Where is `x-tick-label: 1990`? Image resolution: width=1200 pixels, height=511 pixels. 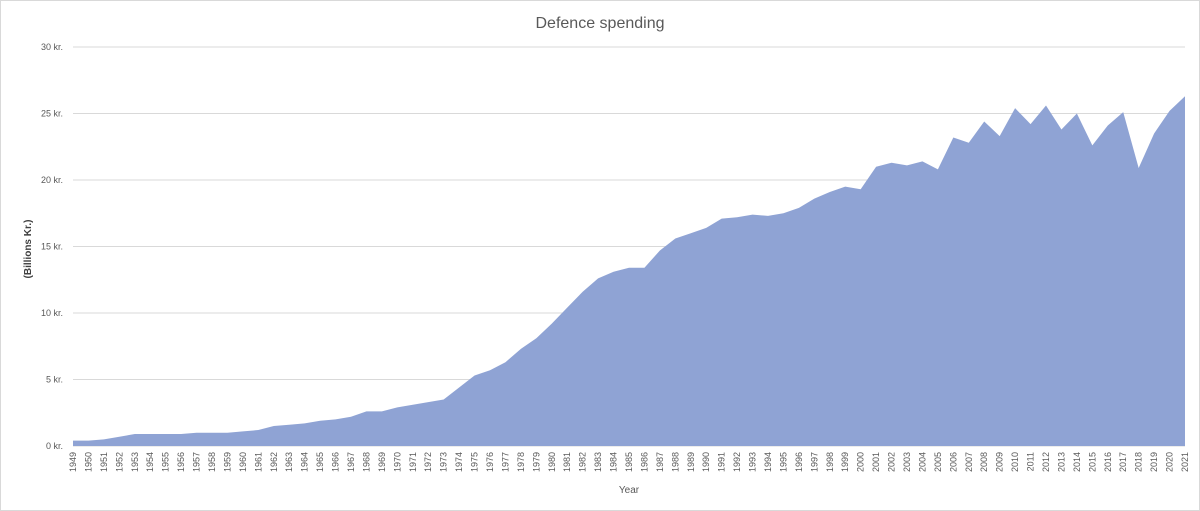 x-tick-label: 1990 is located at coordinates (706, 462).